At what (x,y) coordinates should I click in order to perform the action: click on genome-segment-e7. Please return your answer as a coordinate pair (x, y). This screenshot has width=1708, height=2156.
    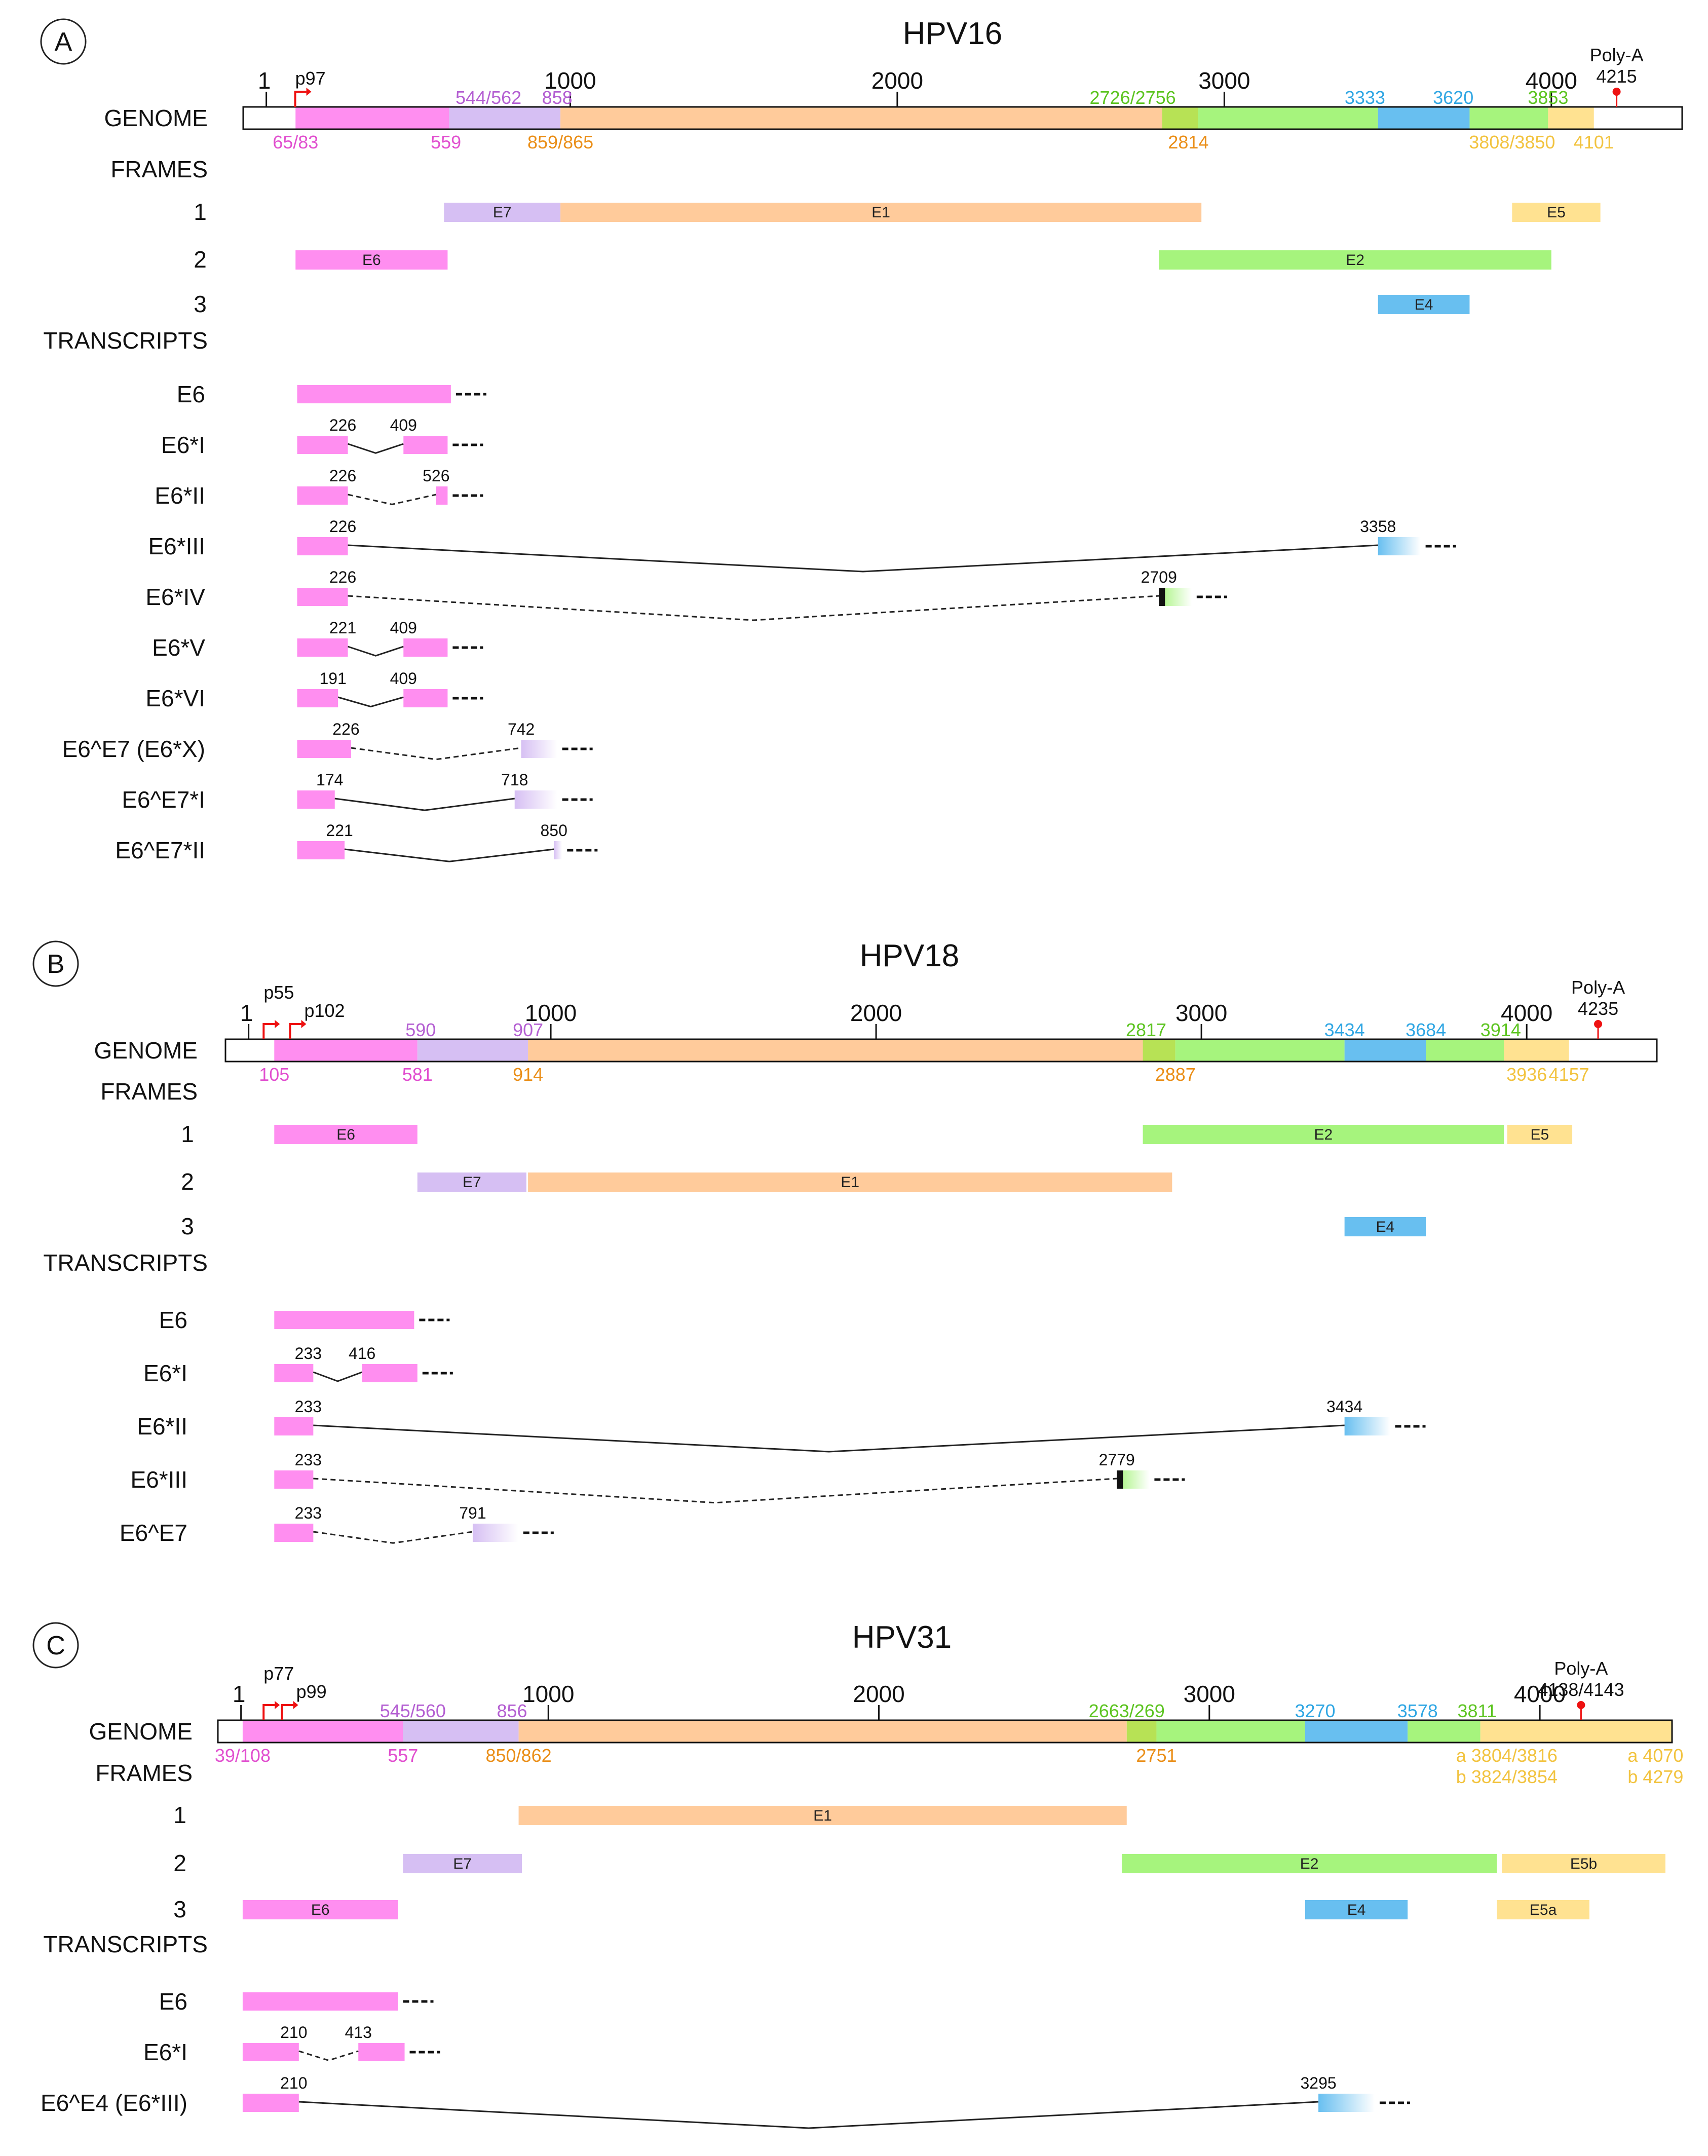
    Looking at the image, I should click on (472, 1050).